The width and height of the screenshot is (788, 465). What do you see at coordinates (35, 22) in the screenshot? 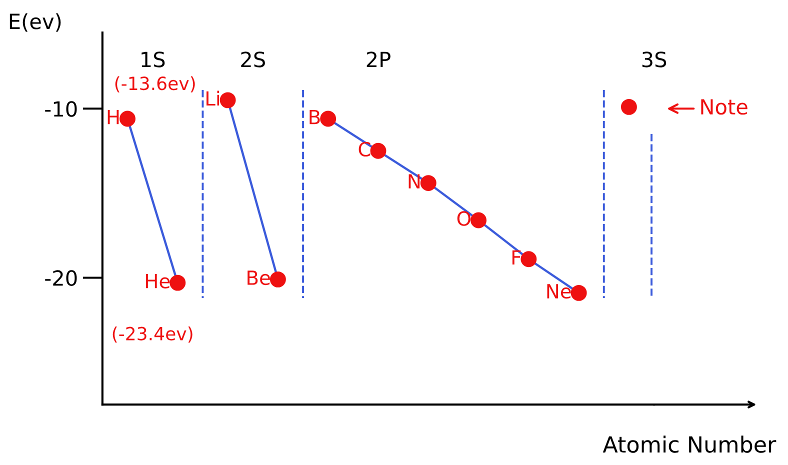
I see `y-axis-title: E(ev)` at bounding box center [35, 22].